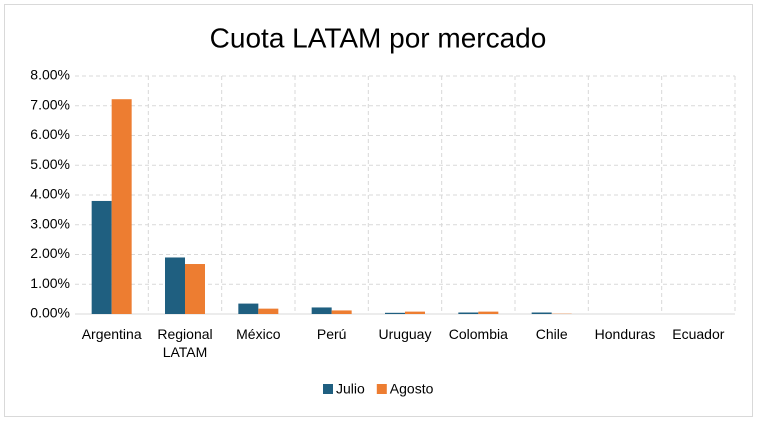  Describe the element at coordinates (50, 134) in the screenshot. I see `y-tick-label: 6.00%` at that location.